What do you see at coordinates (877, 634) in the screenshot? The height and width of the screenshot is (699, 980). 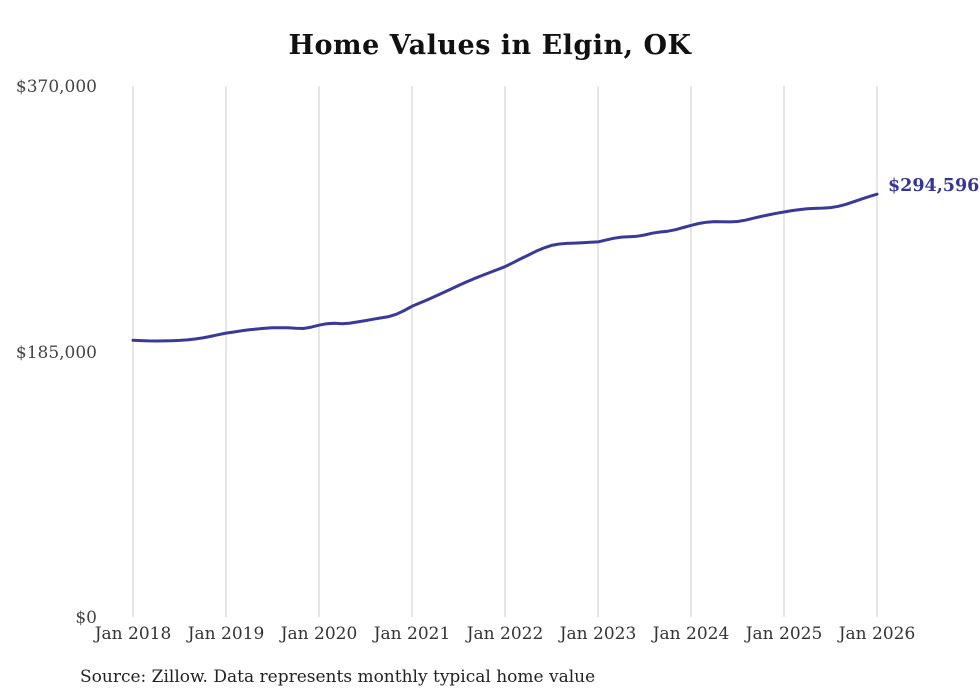 I see `x-tick-label: Jan 2026` at bounding box center [877, 634].